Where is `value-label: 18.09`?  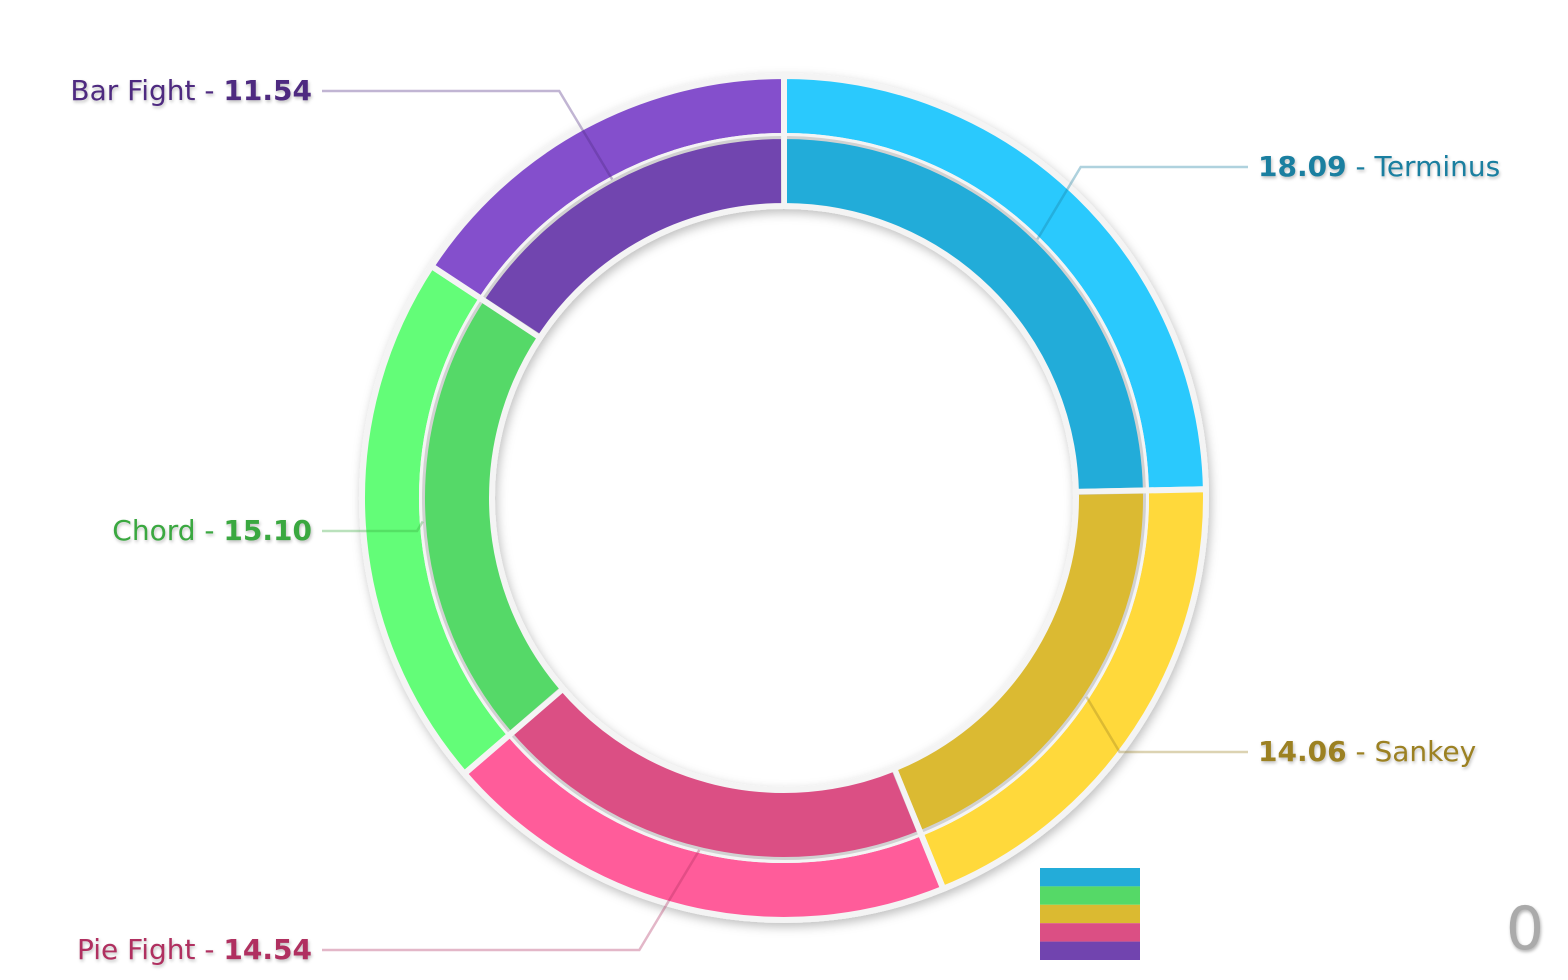
value-label: 18.09 is located at coordinates (1302, 166).